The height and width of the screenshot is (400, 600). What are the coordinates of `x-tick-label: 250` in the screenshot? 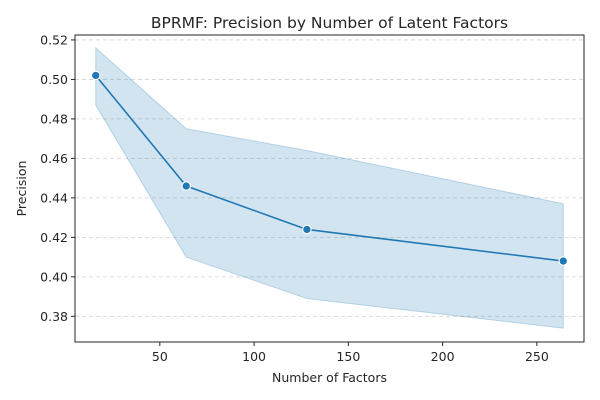 It's located at (537, 356).